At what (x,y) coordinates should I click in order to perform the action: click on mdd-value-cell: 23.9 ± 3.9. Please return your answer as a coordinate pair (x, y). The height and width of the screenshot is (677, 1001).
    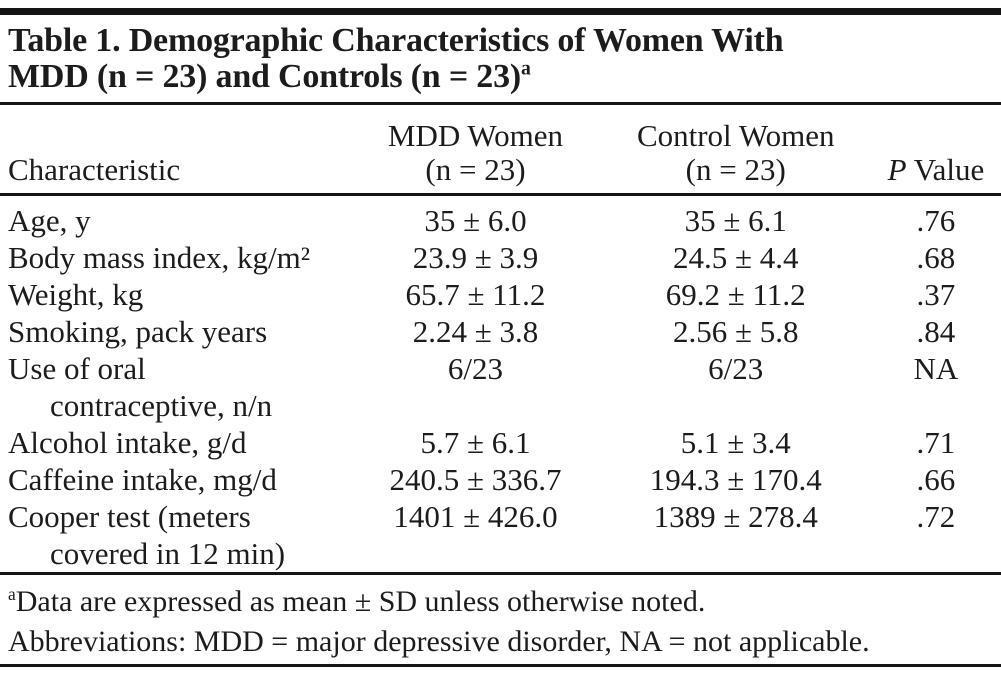
    Looking at the image, I should click on (475, 257).